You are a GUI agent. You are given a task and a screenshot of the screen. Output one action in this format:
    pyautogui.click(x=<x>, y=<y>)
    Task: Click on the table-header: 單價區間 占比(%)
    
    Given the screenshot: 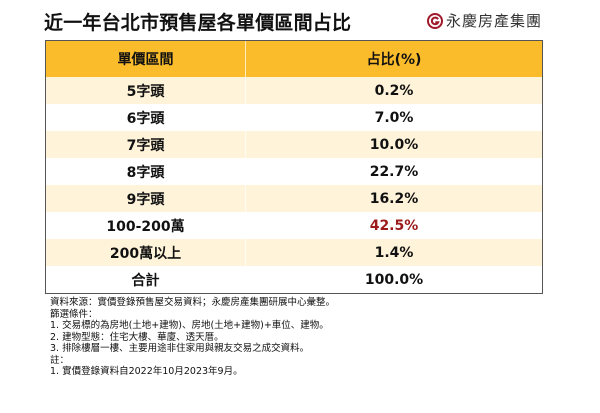 What is the action you would take?
    pyautogui.click(x=294, y=59)
    